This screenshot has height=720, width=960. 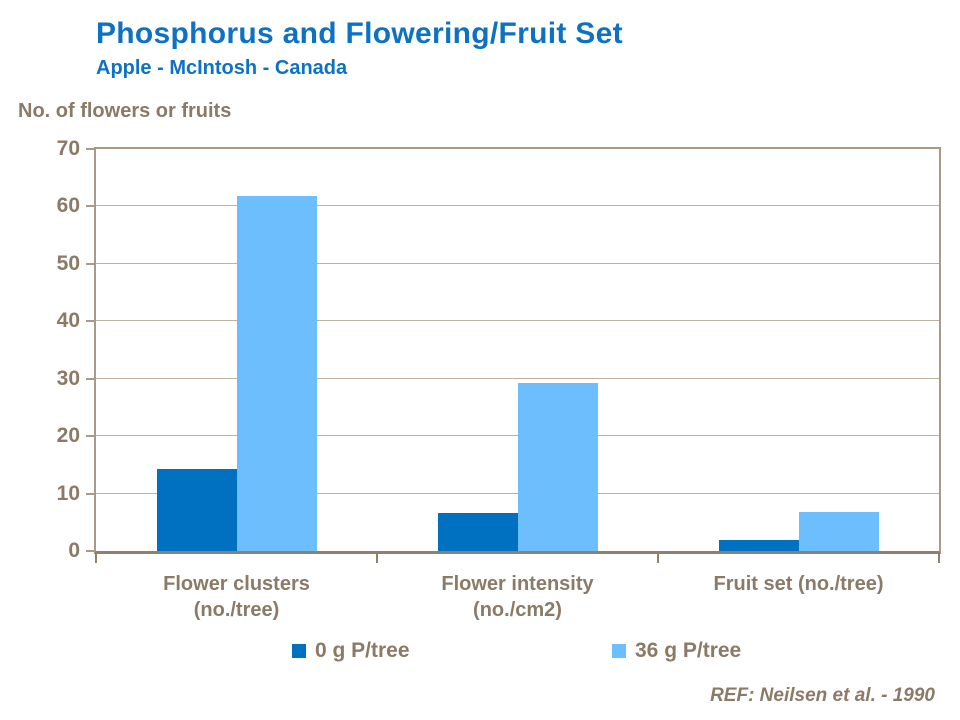 I want to click on legend-label-0g: 0 g P/tree, so click(x=362, y=650).